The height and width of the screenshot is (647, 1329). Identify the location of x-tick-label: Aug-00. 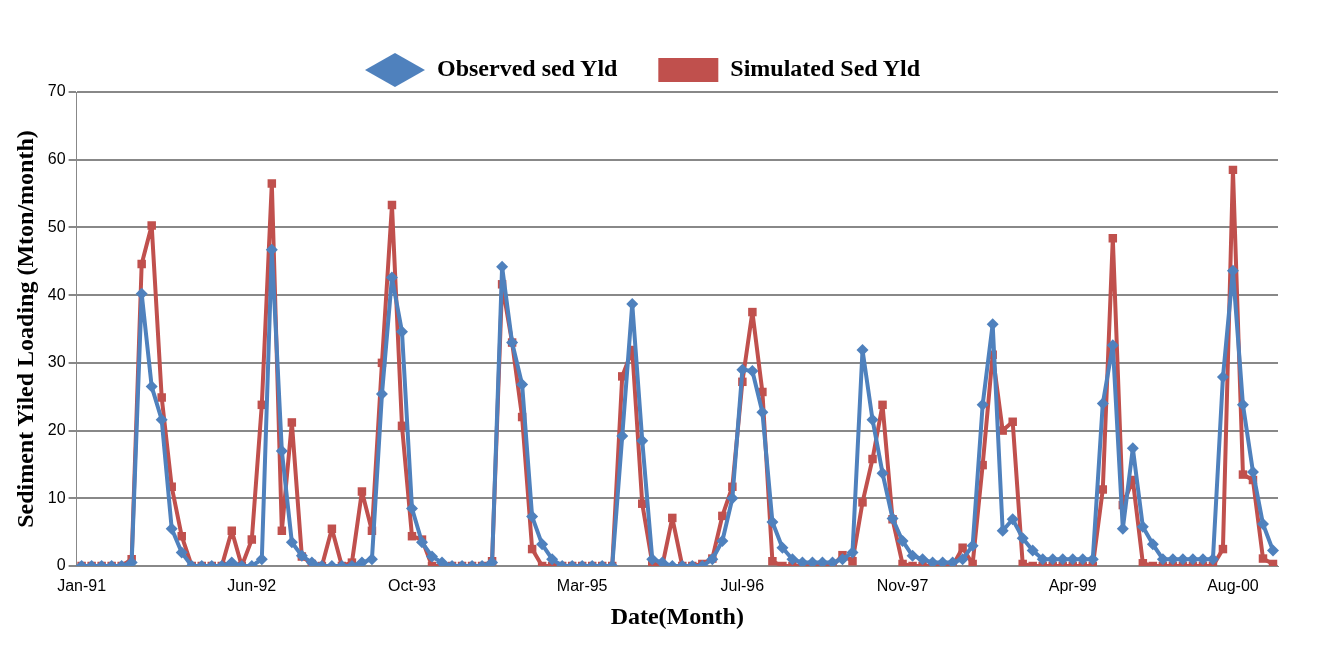
(1233, 586).